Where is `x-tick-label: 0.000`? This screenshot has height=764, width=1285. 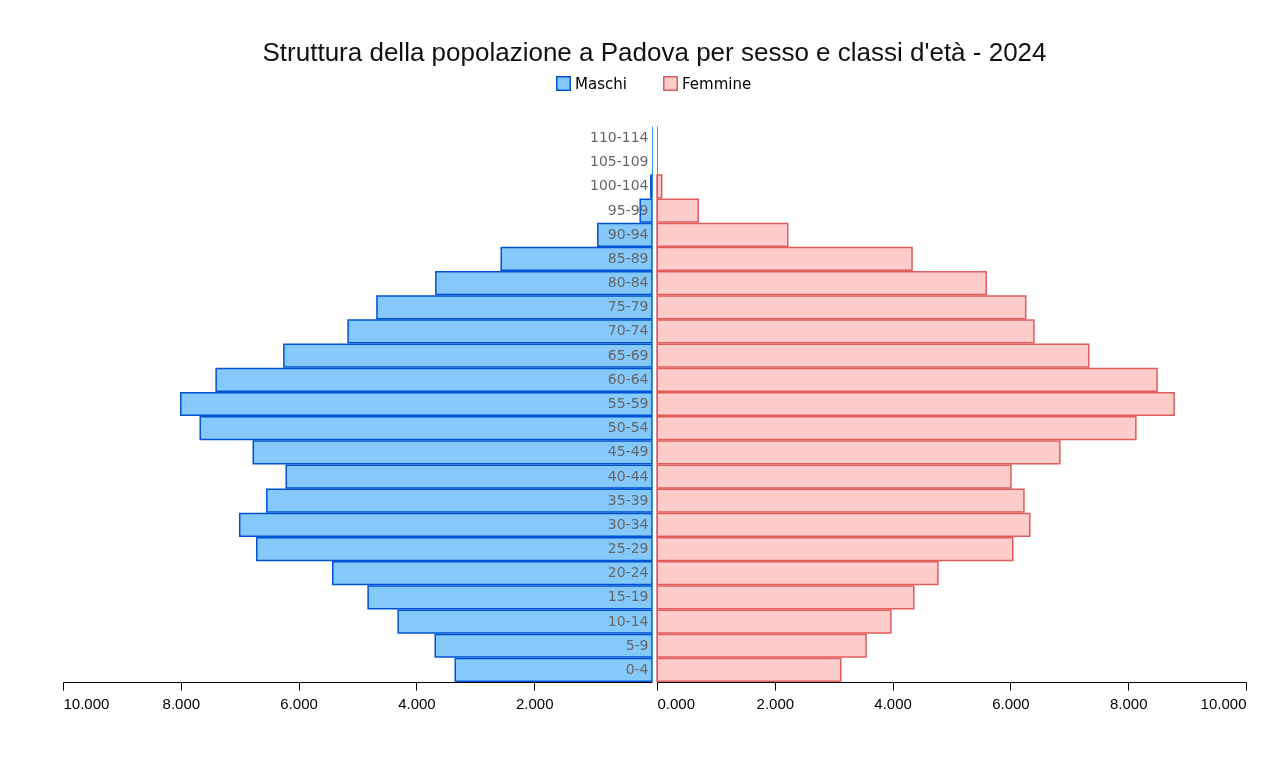
x-tick-label: 0.000 is located at coordinates (676, 703).